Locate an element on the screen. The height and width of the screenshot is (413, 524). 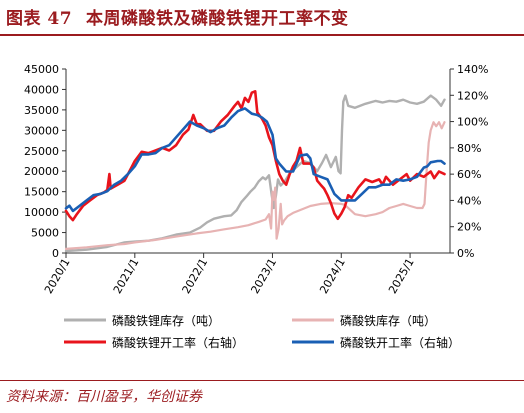
chart-title: 本周磷酸铁及磷酸铁锂开工率不变 is located at coordinates (217, 19).